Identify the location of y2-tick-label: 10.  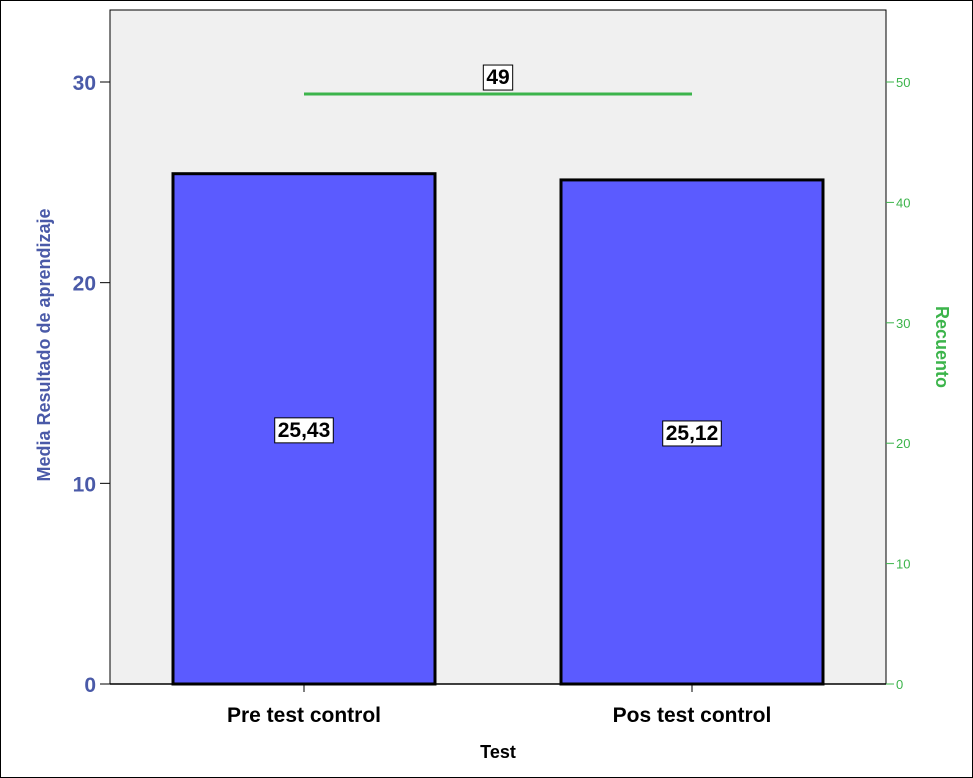
(903, 564).